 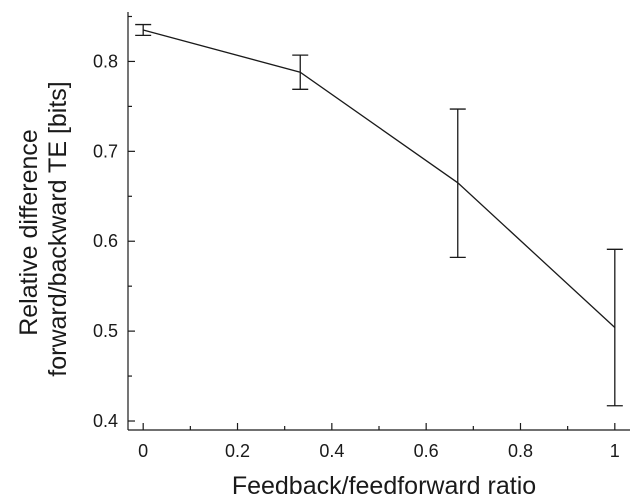 What do you see at coordinates (105, 421) in the screenshot?
I see `y-tick-label: 0.4` at bounding box center [105, 421].